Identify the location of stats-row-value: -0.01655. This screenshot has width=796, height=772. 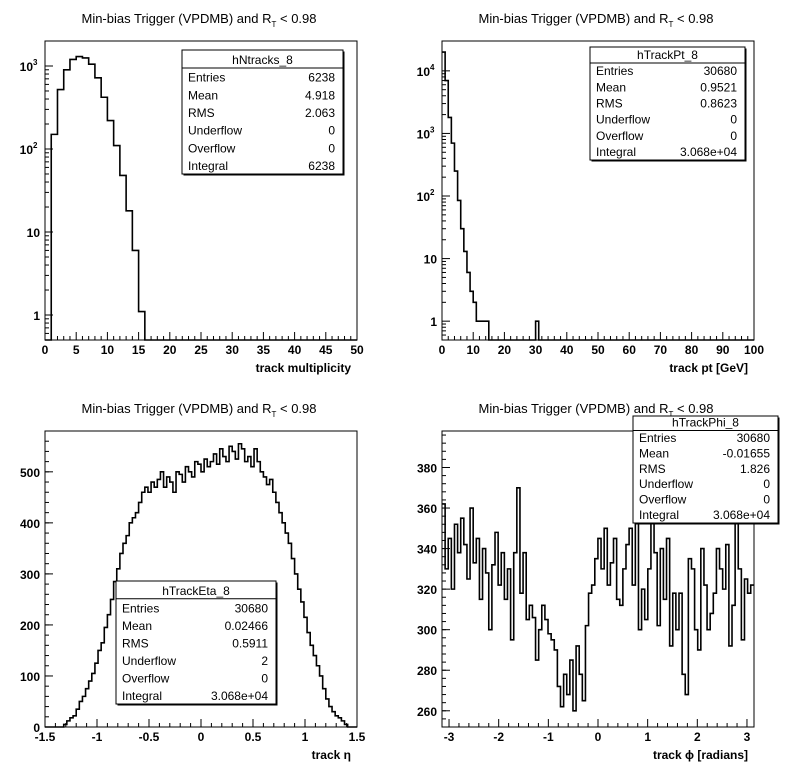
(747, 453).